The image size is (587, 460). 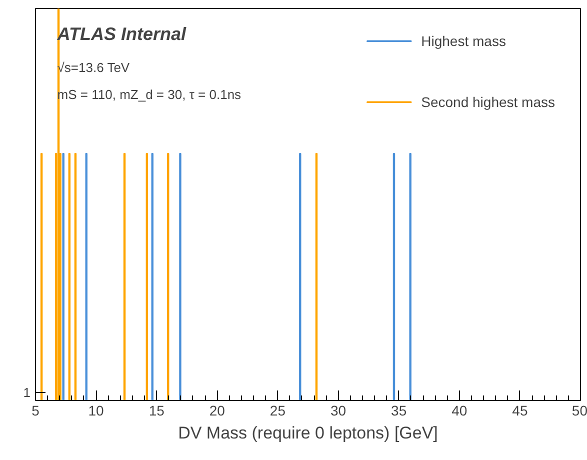 What do you see at coordinates (520, 410) in the screenshot?
I see `x-tick-label: 45` at bounding box center [520, 410].